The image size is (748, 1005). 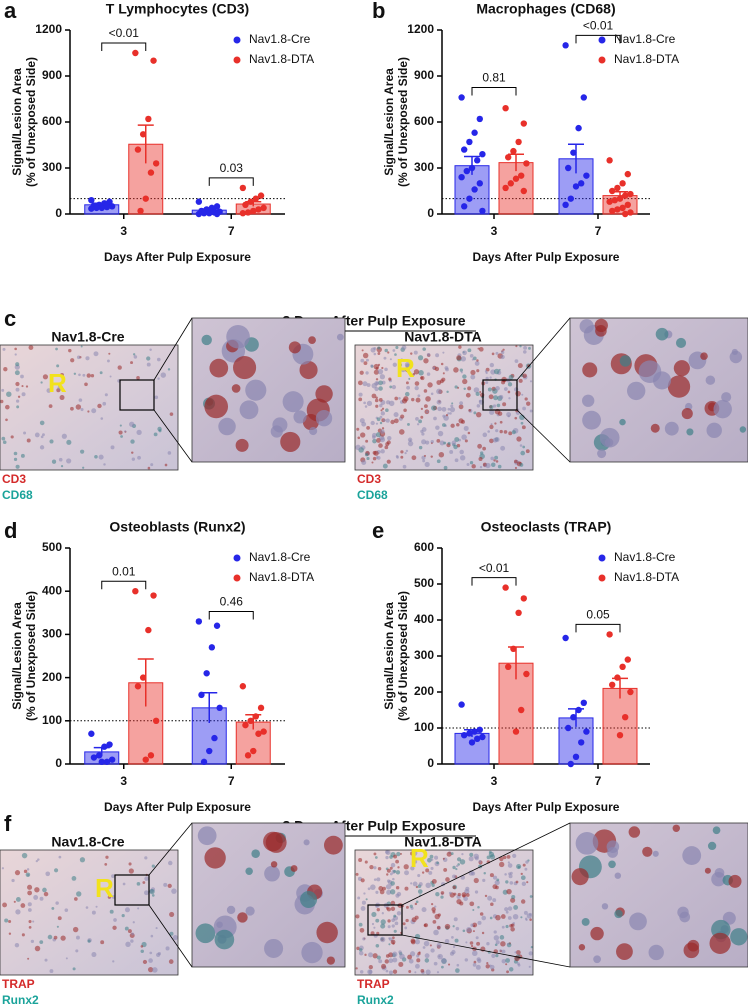 I want to click on x-tick-label: 3, so click(x=494, y=781).